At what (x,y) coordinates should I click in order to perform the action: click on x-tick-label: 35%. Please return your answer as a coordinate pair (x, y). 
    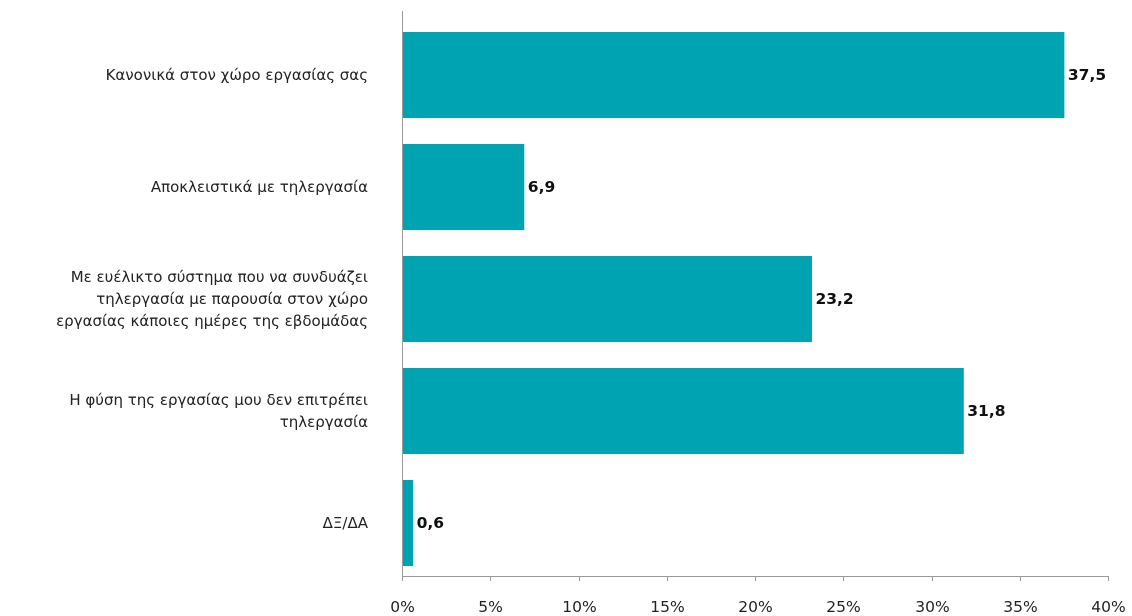
    Looking at the image, I should click on (1020, 607).